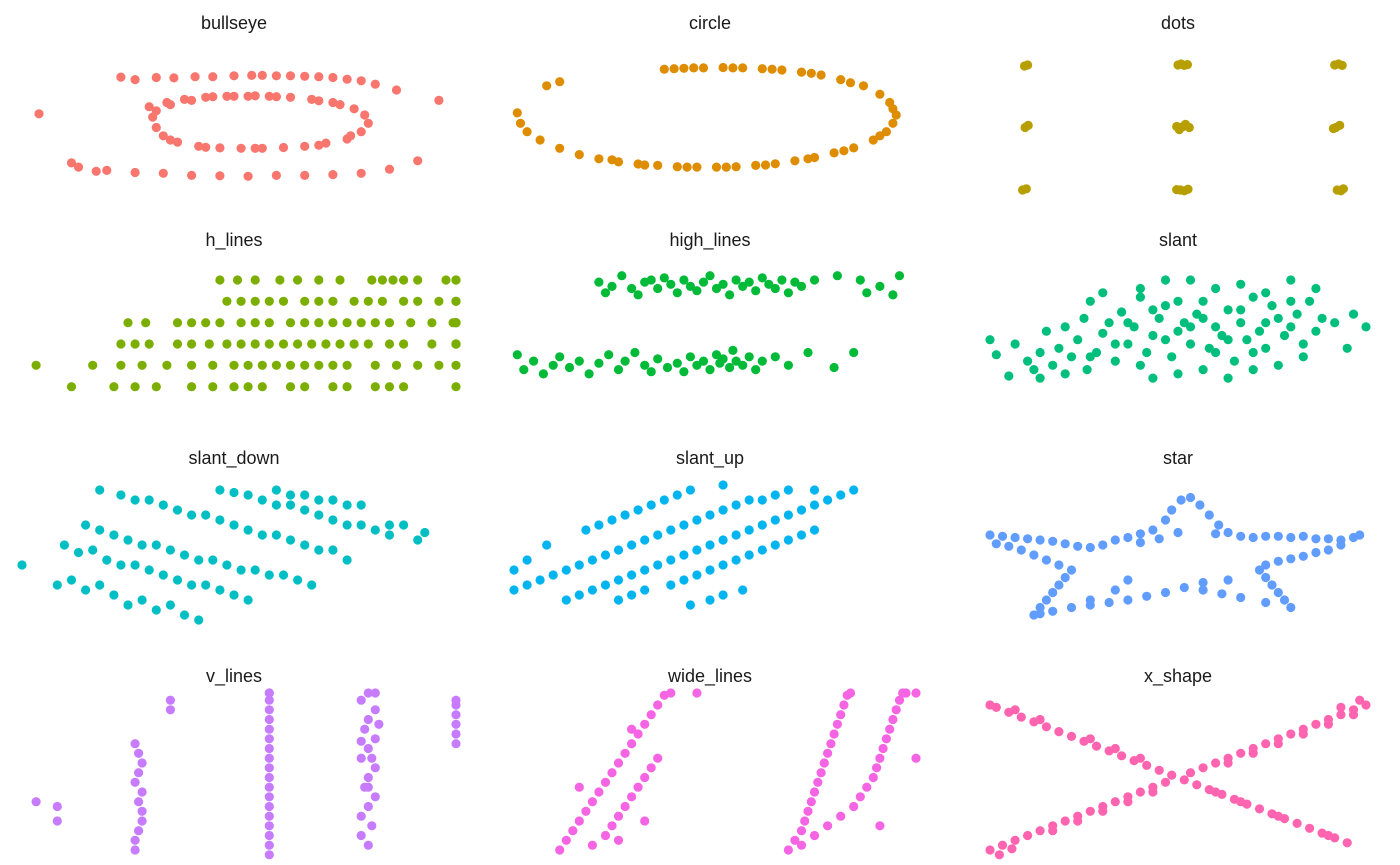 The image size is (1400, 865). What do you see at coordinates (709, 676) in the screenshot?
I see `panel-title: wide_lines` at bounding box center [709, 676].